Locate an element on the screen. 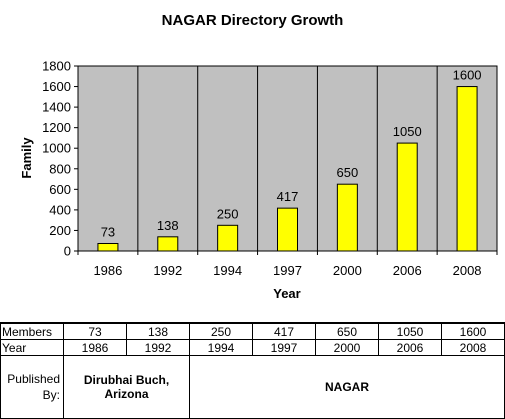 This screenshot has width=505, height=419. x-tick-label: 1994 is located at coordinates (227, 270).